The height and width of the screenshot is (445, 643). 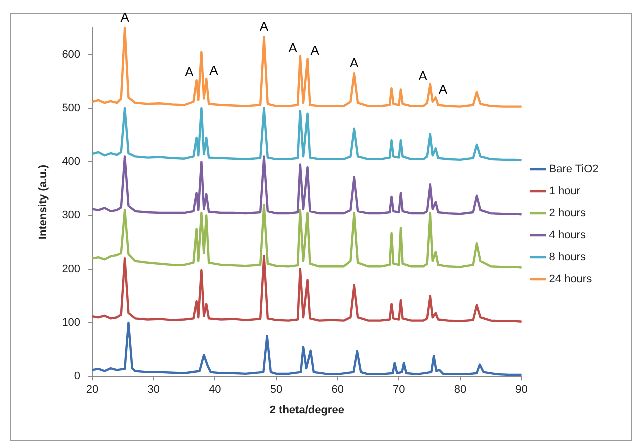 What do you see at coordinates (399, 390) in the screenshot?
I see `x-tick-label: 70` at bounding box center [399, 390].